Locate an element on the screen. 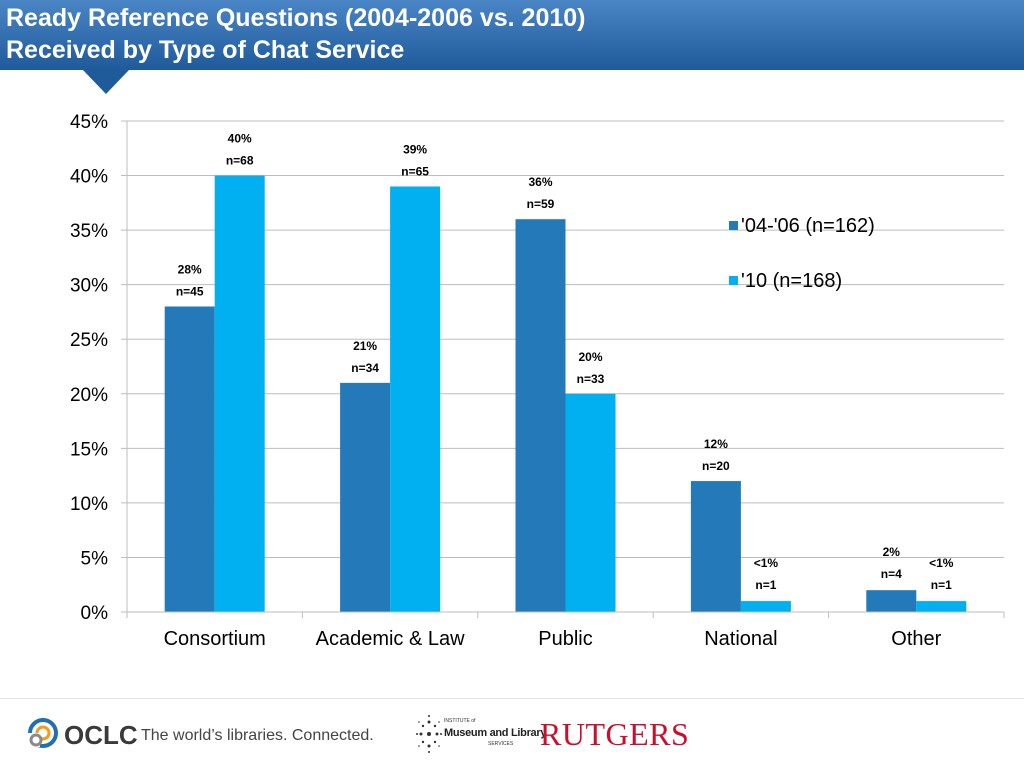 This screenshot has width=1024, height=768. x-category-label: Public is located at coordinates (565, 639).